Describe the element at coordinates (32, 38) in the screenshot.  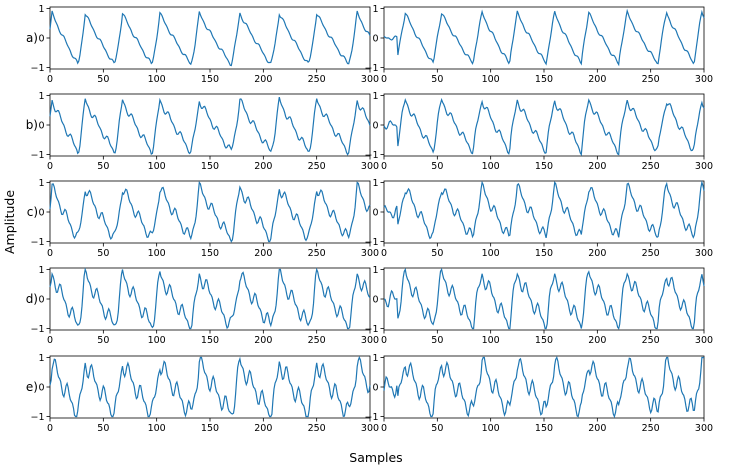
I see `row-label: a)` at that location.